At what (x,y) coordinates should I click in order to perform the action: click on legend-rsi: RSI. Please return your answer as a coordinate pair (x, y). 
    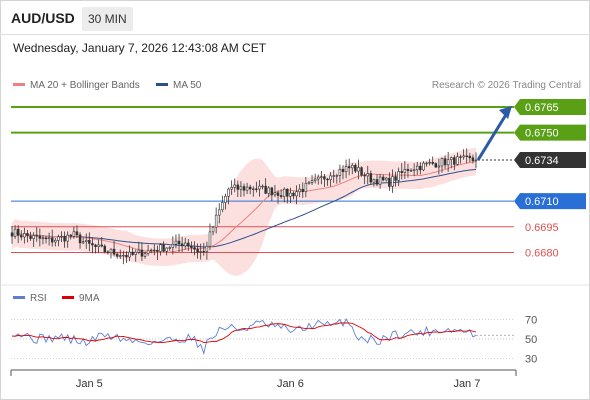
    Looking at the image, I should click on (30, 298).